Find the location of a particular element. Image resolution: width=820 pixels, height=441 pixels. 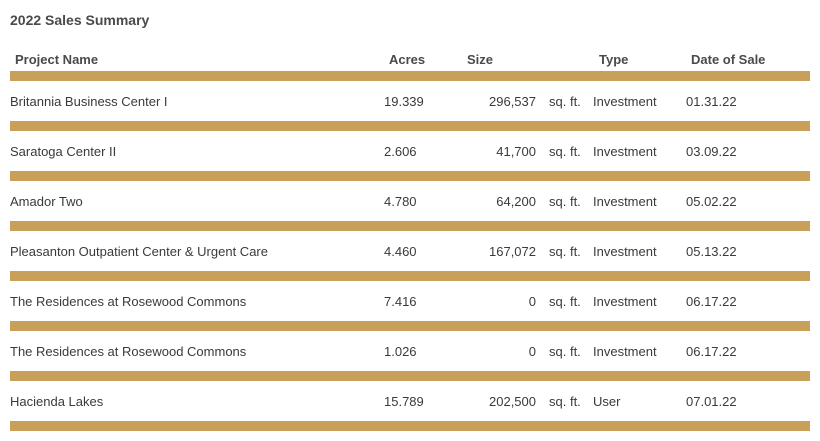

project-name-cell: Saratoga Center II is located at coordinates (63, 151).